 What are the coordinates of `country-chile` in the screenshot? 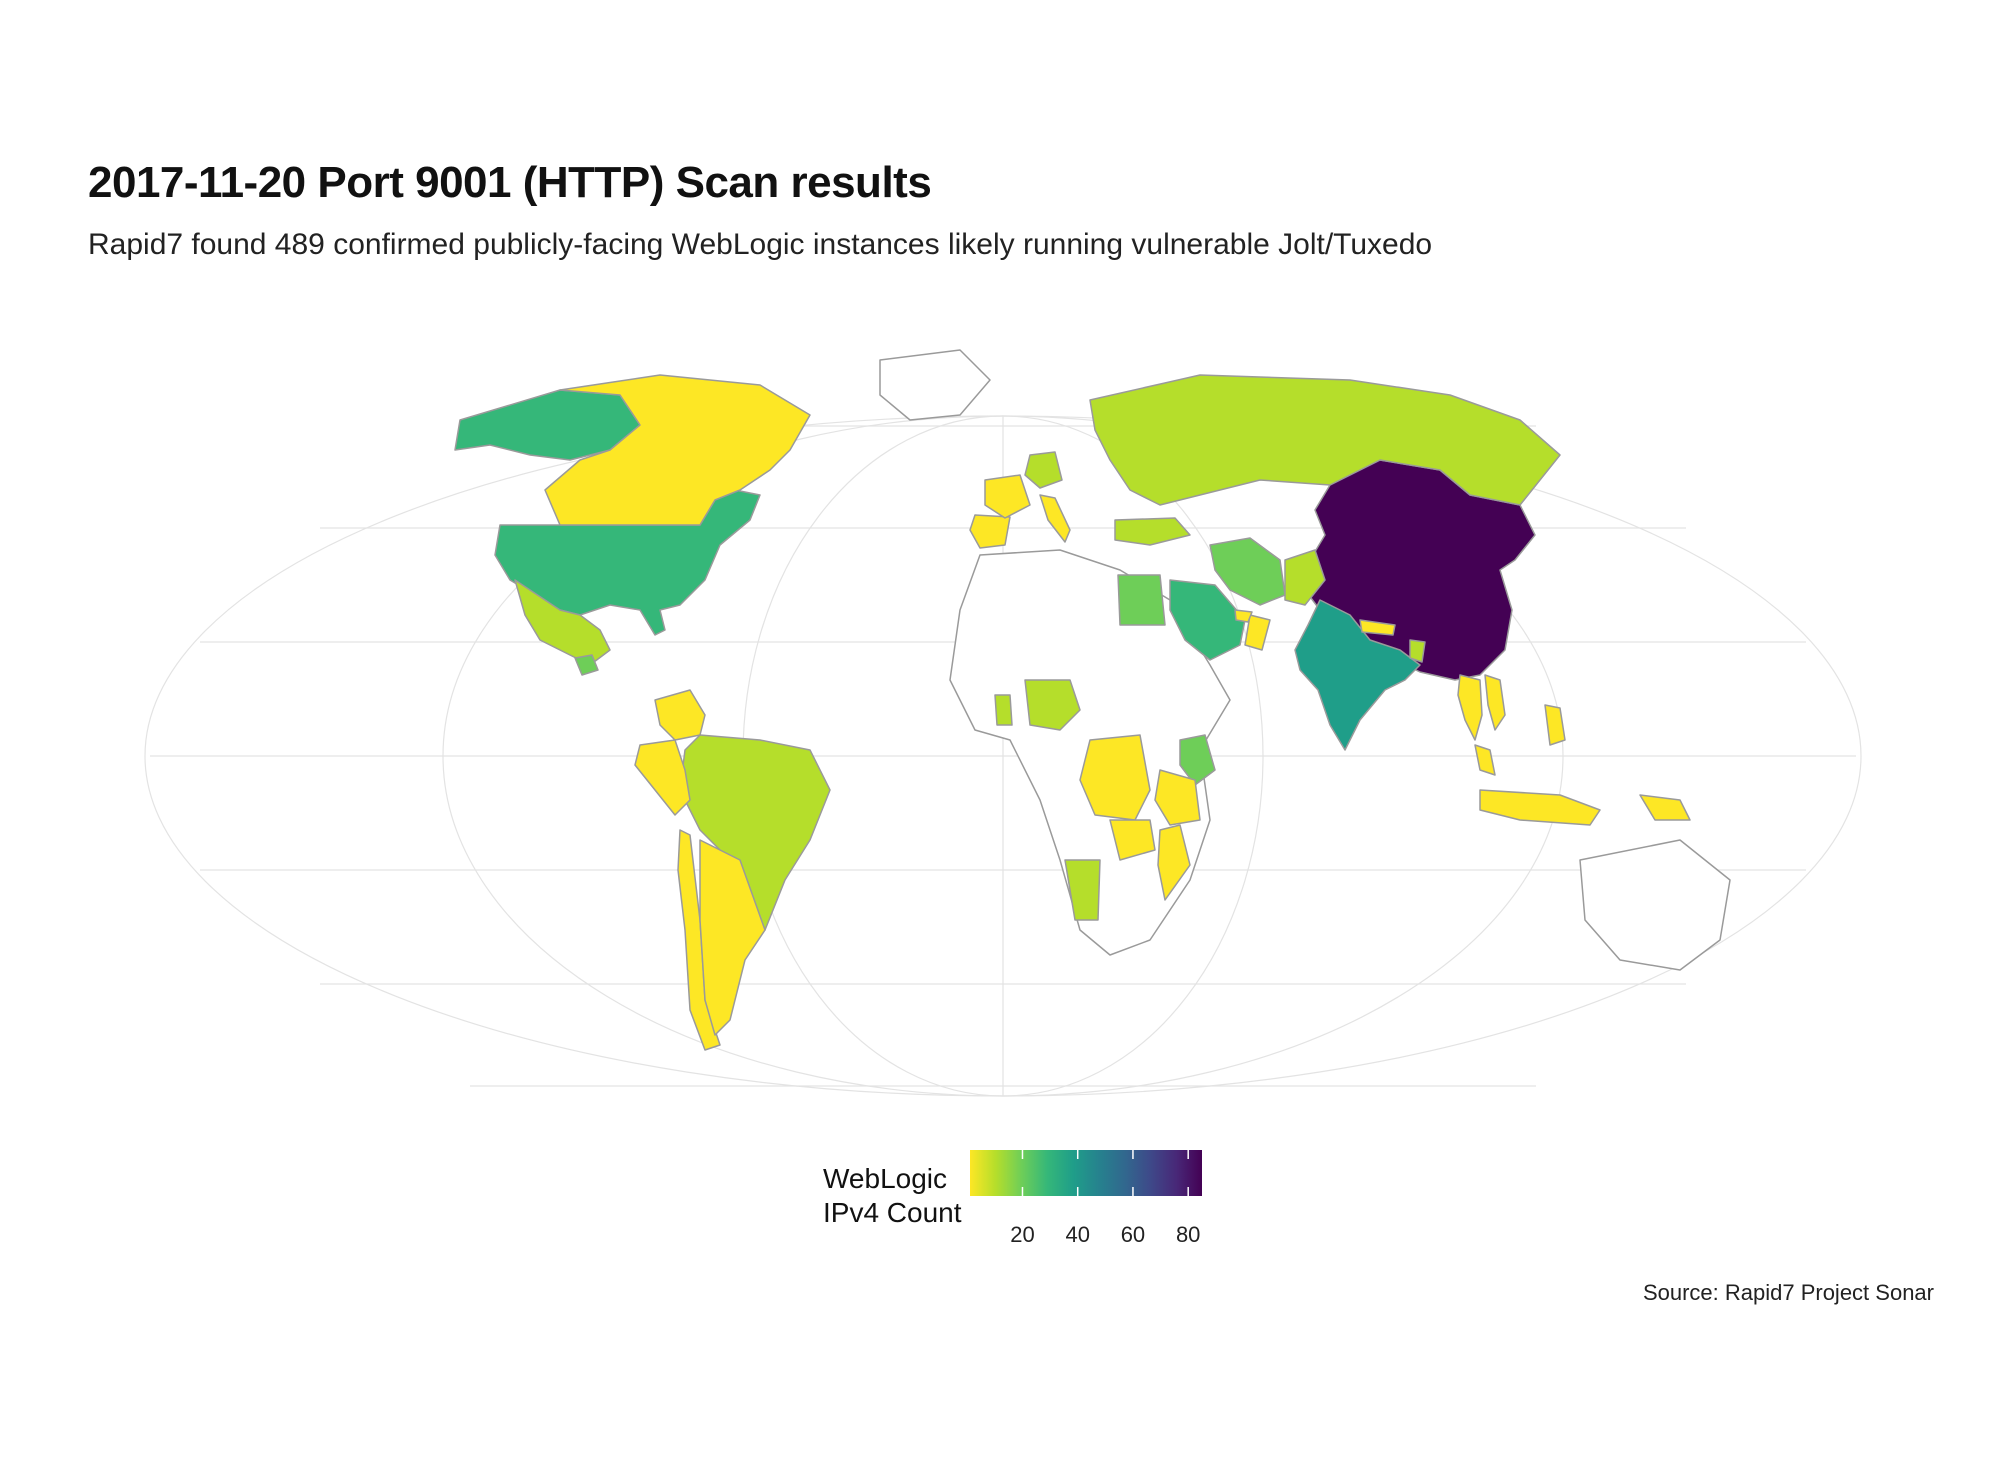 It's located at (699, 940).